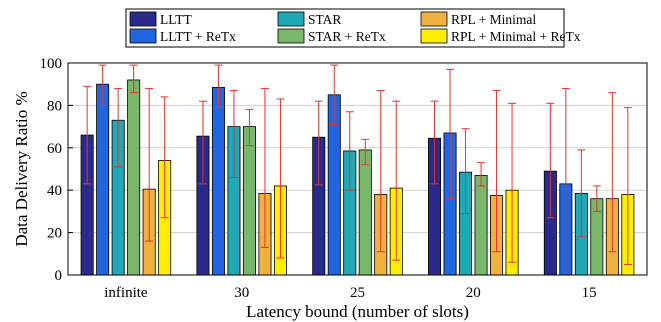 This screenshot has height=322, width=661. I want to click on x-tick-label: 30, so click(241, 293).